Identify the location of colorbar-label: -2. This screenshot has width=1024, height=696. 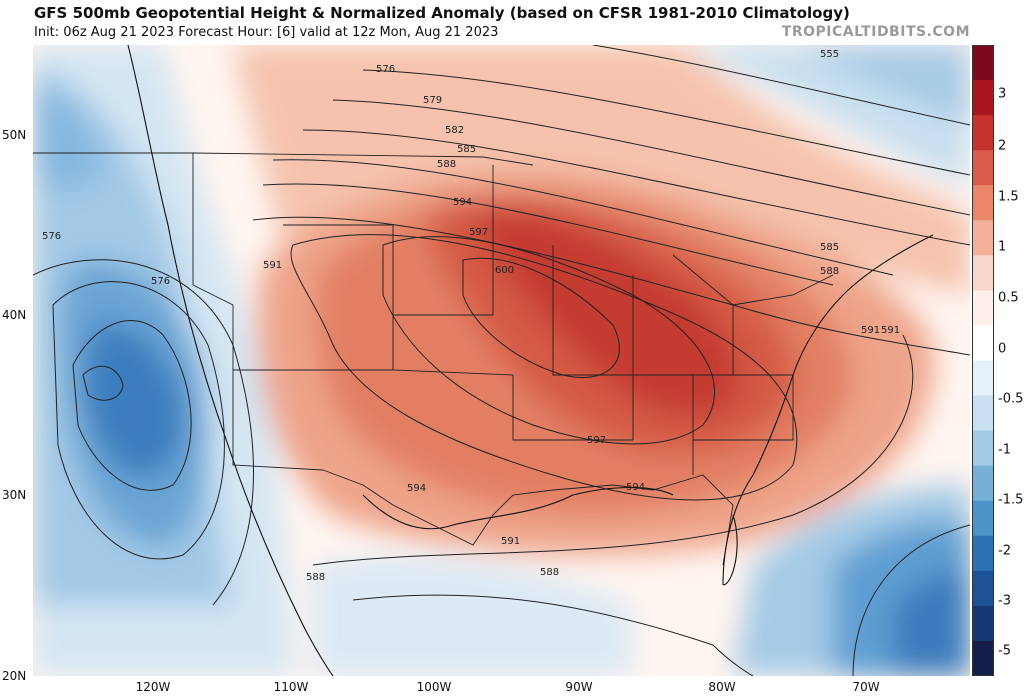
(1004, 551).